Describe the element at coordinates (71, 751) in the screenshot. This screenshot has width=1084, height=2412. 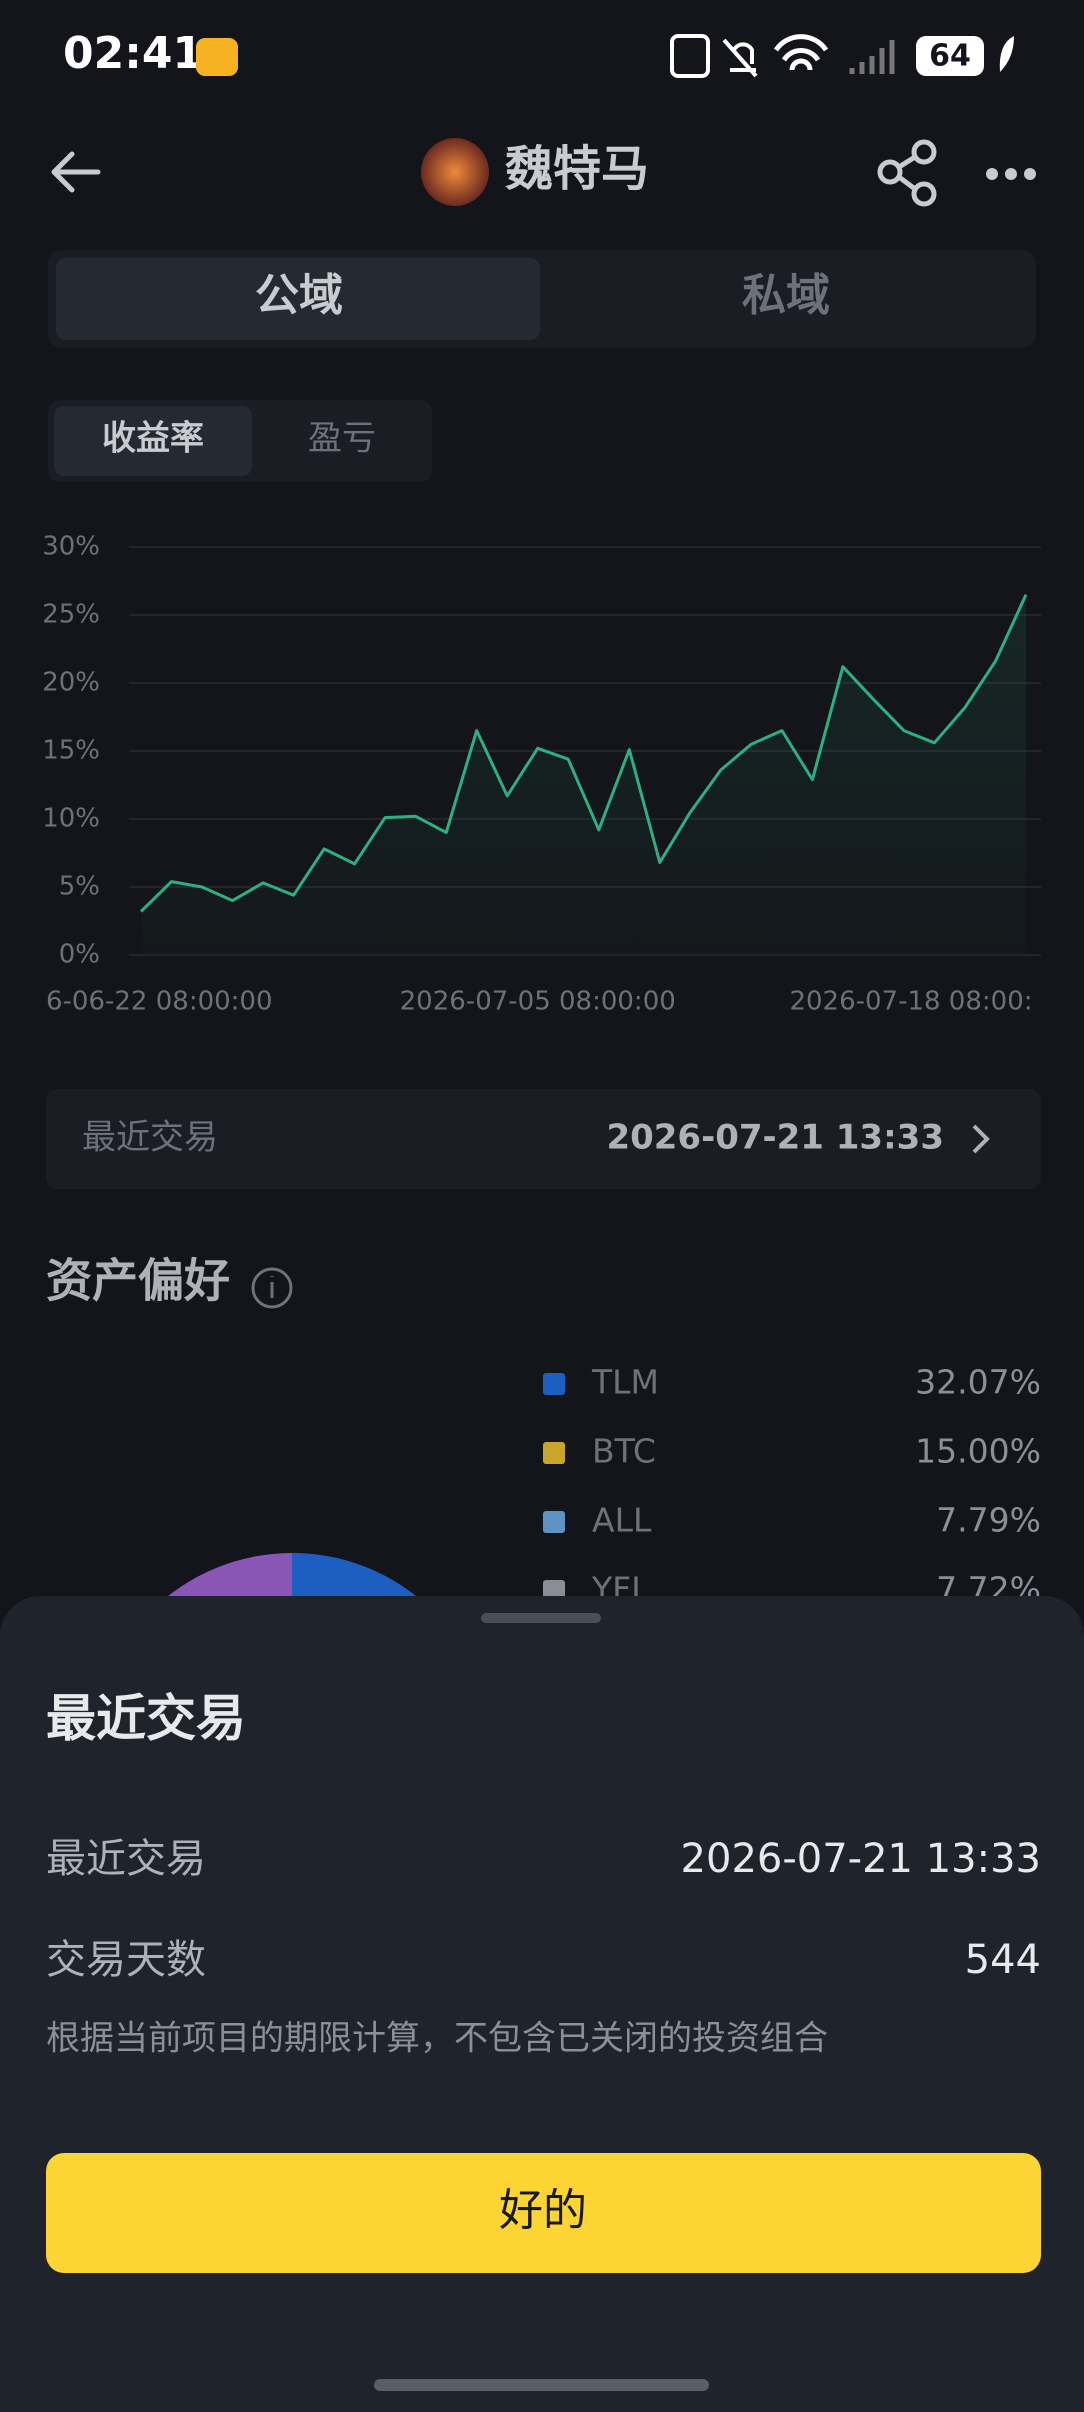
I see `y-tick-label: 15%` at that location.